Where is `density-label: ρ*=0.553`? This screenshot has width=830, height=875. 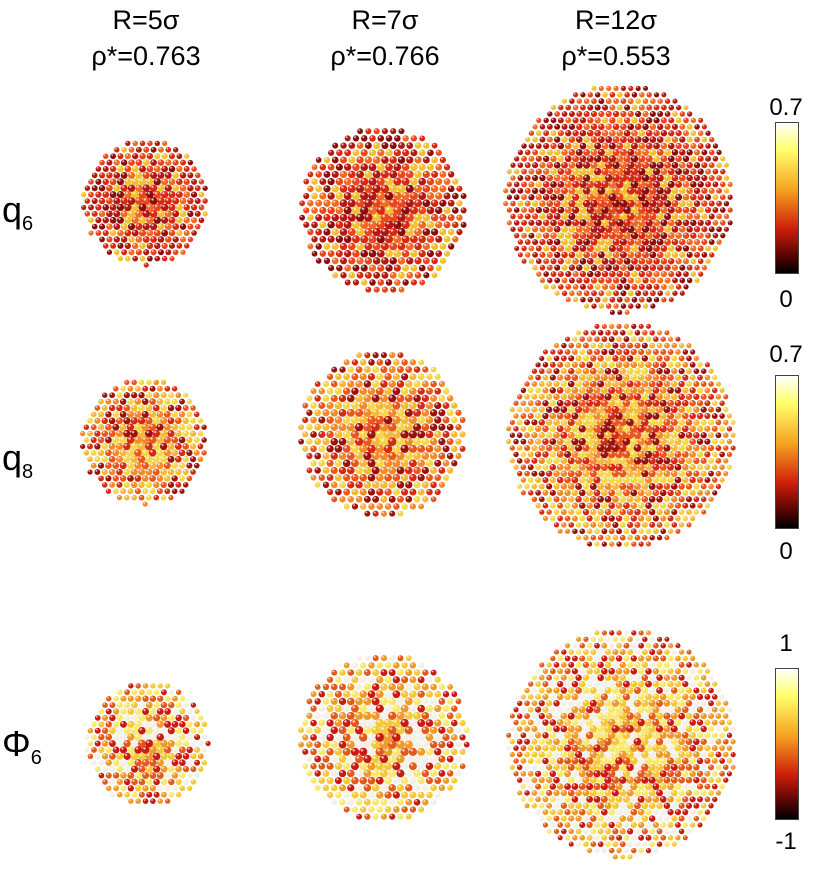 density-label: ρ*=0.553 is located at coordinates (616, 56).